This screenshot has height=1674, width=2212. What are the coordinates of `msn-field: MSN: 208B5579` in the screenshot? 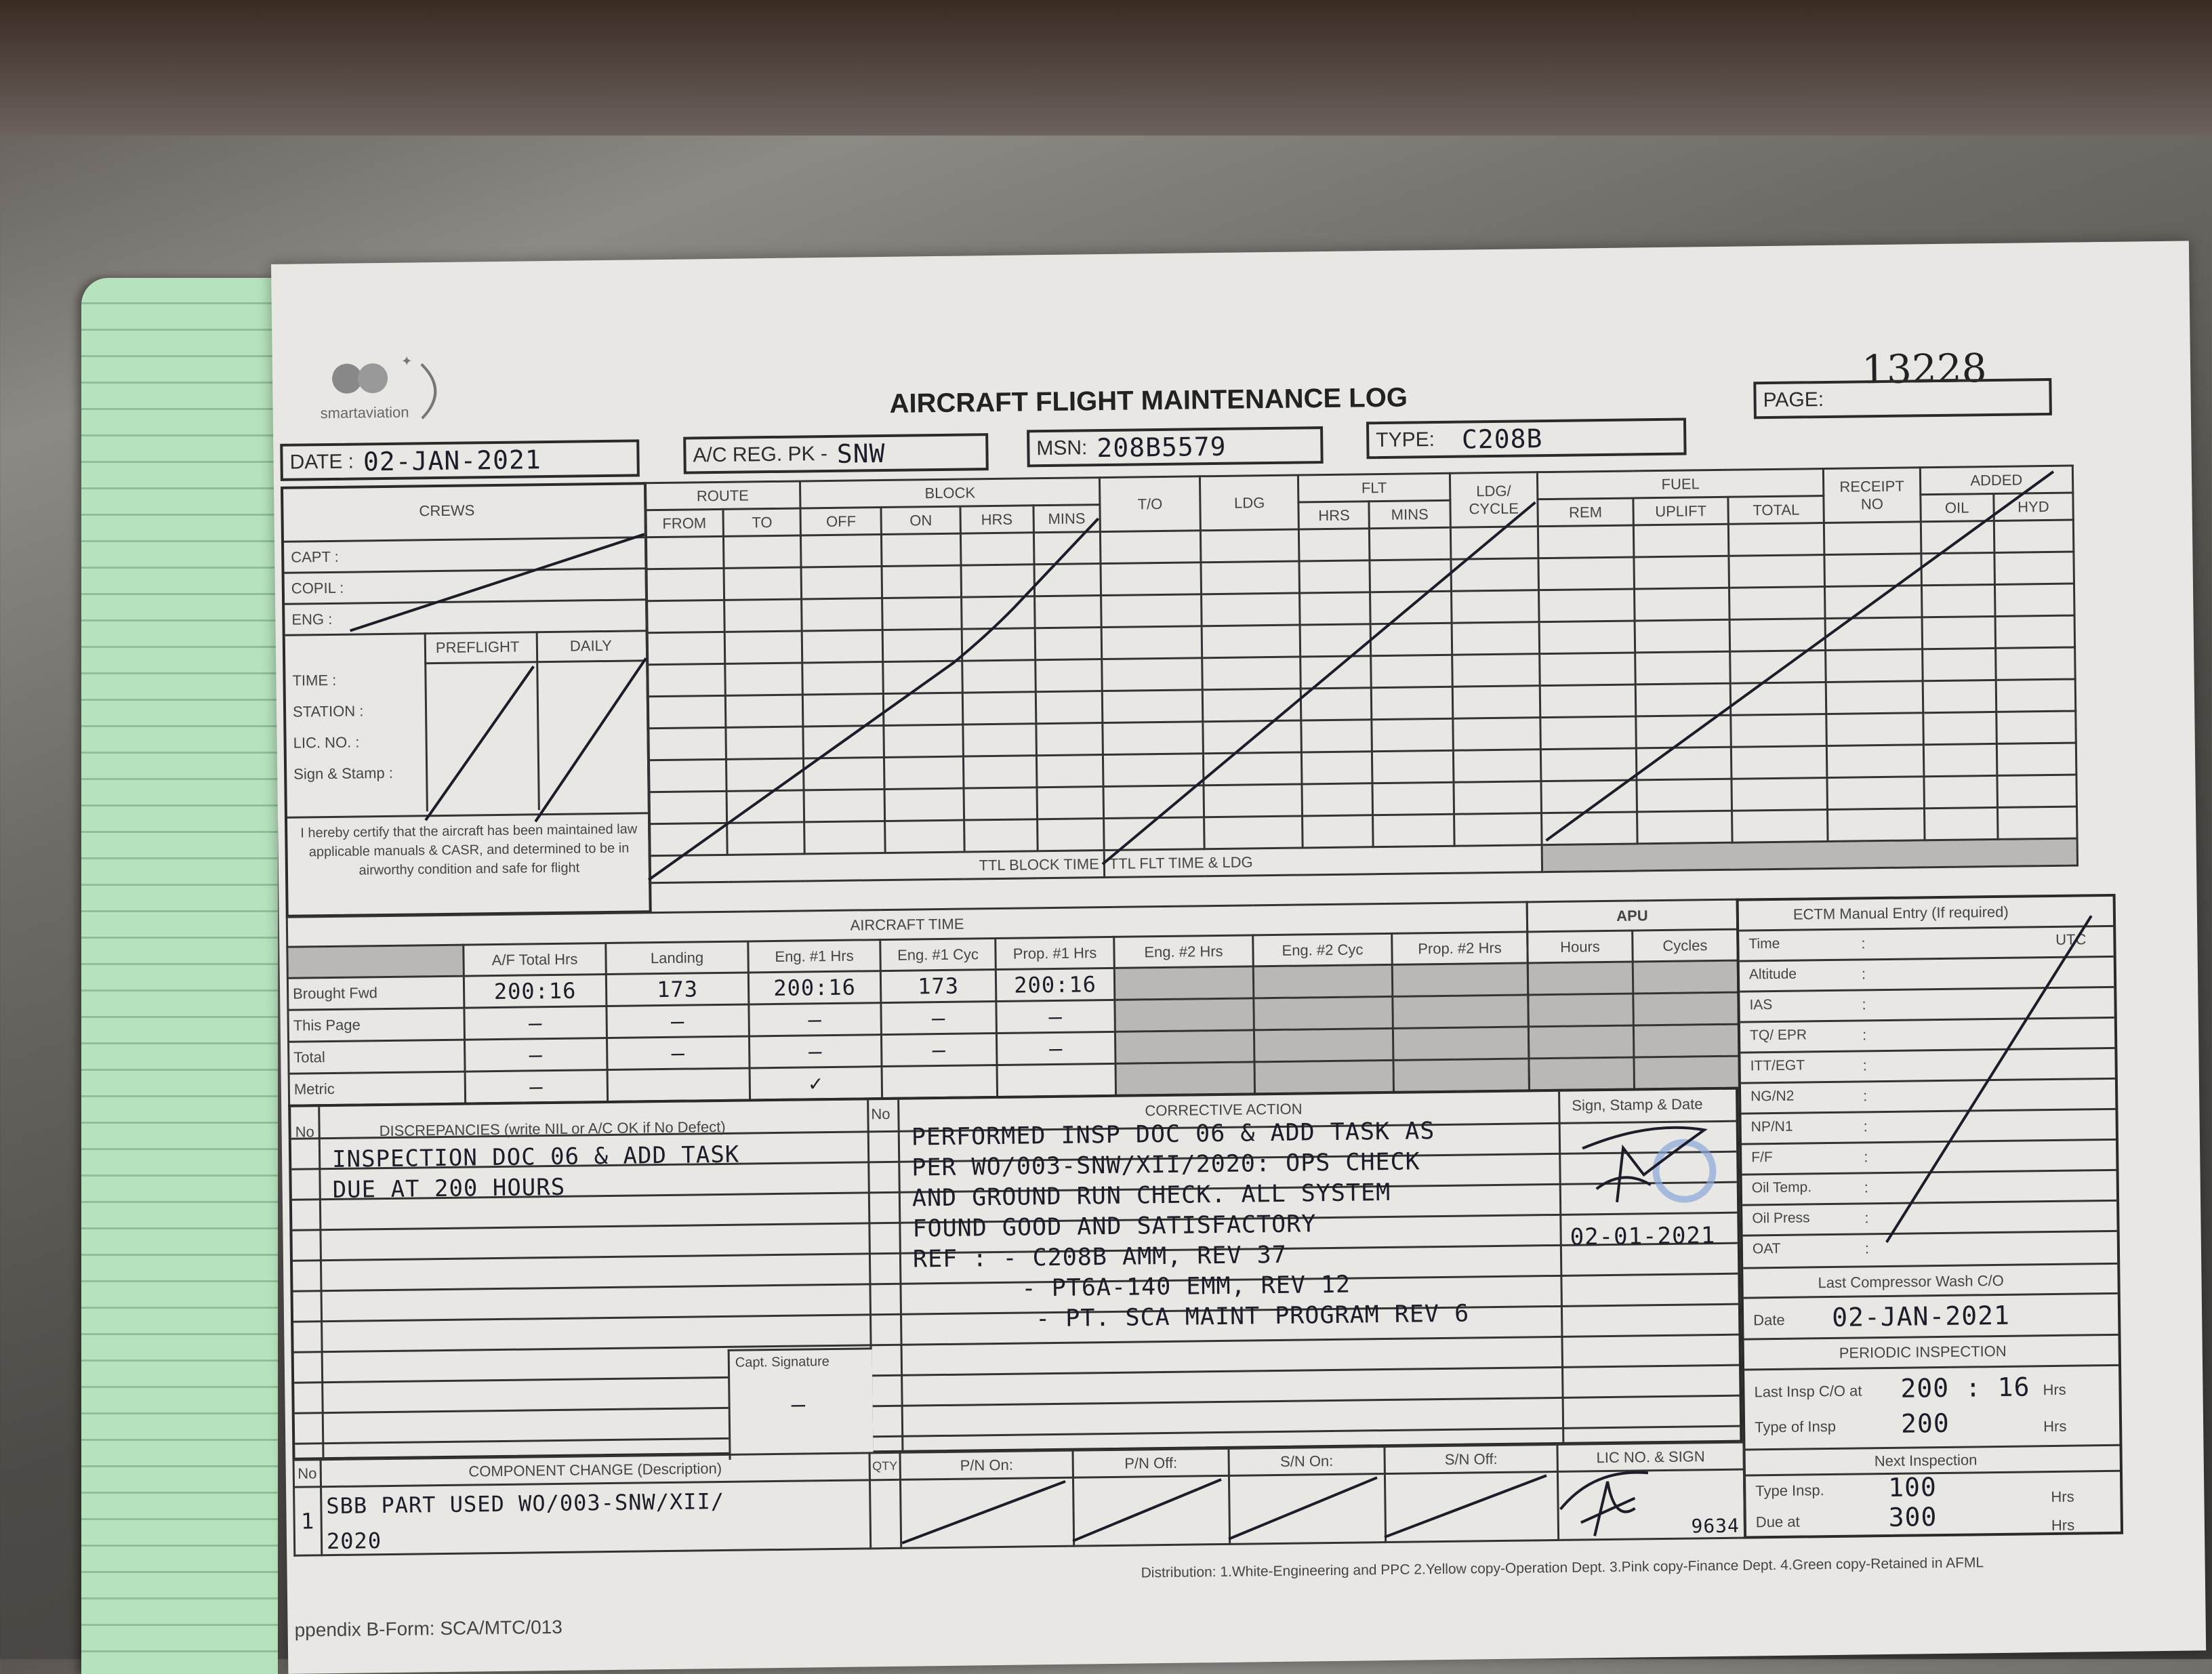 It's located at (1175, 447).